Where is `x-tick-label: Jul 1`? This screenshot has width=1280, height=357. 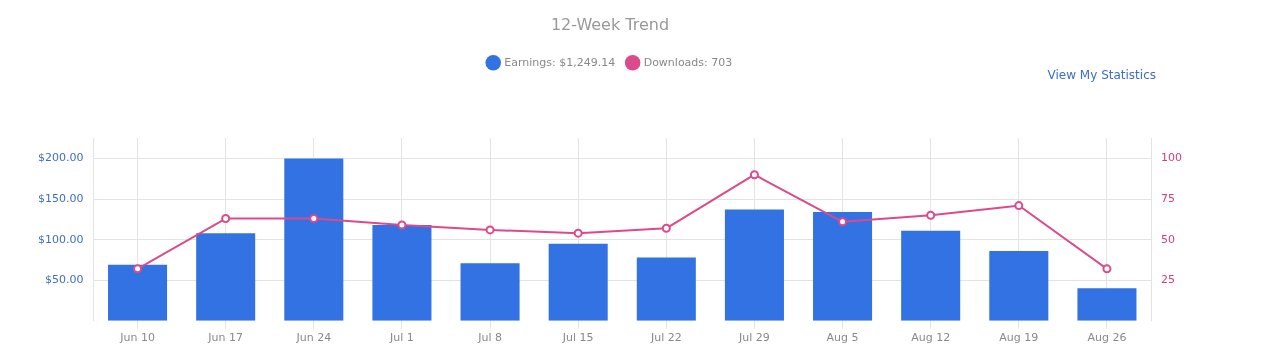
x-tick-label: Jul 1 is located at coordinates (401, 338).